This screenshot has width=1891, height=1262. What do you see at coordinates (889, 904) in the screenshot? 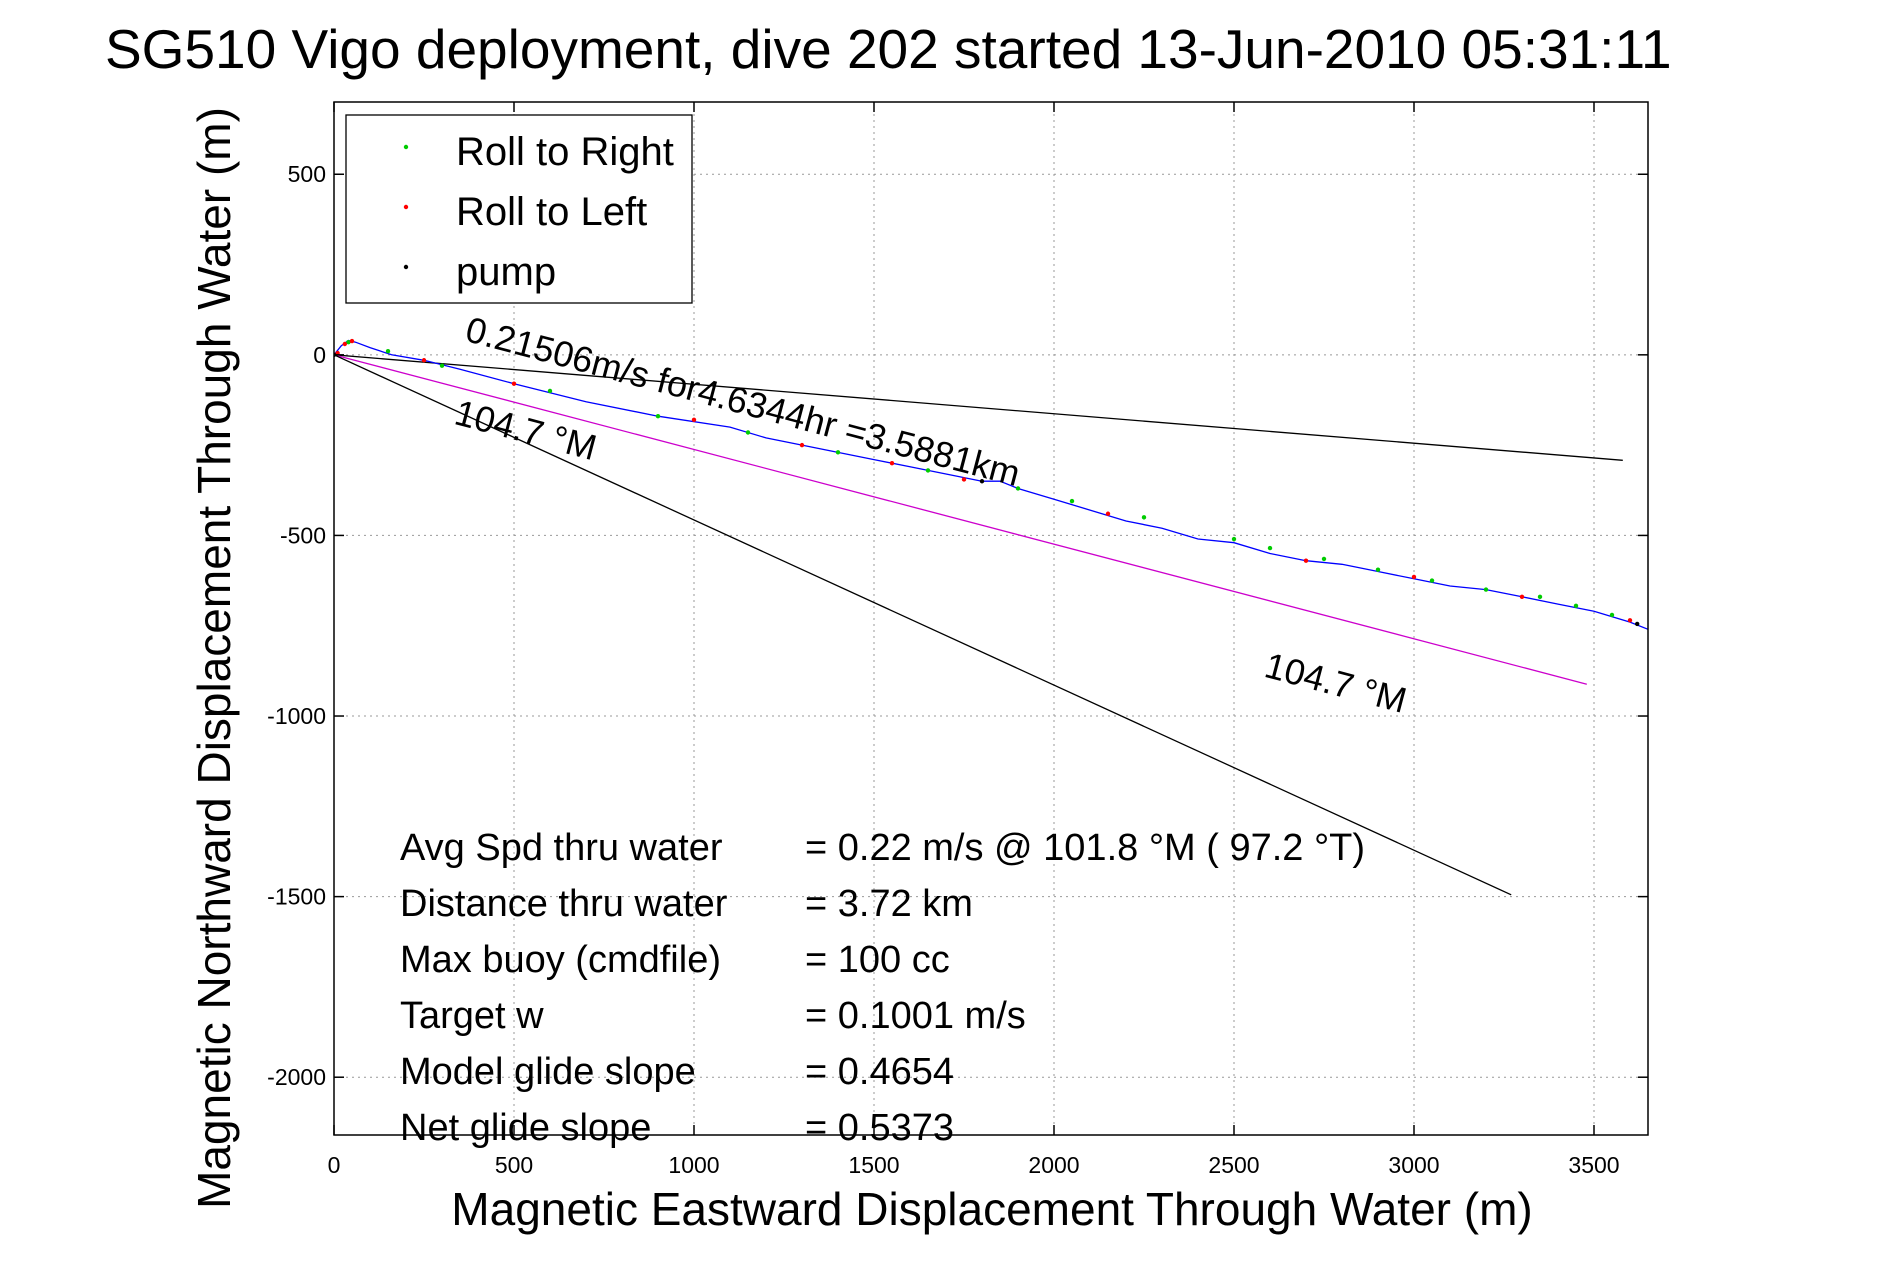
I see `stat-value-2: = 3.72 km` at bounding box center [889, 904].